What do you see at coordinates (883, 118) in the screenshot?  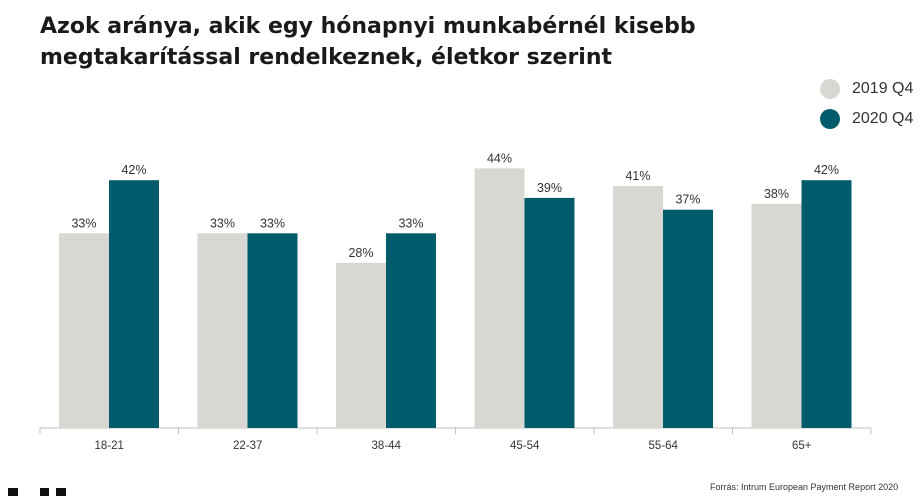 I see `legend-label-2020: 2020 Q4` at bounding box center [883, 118].